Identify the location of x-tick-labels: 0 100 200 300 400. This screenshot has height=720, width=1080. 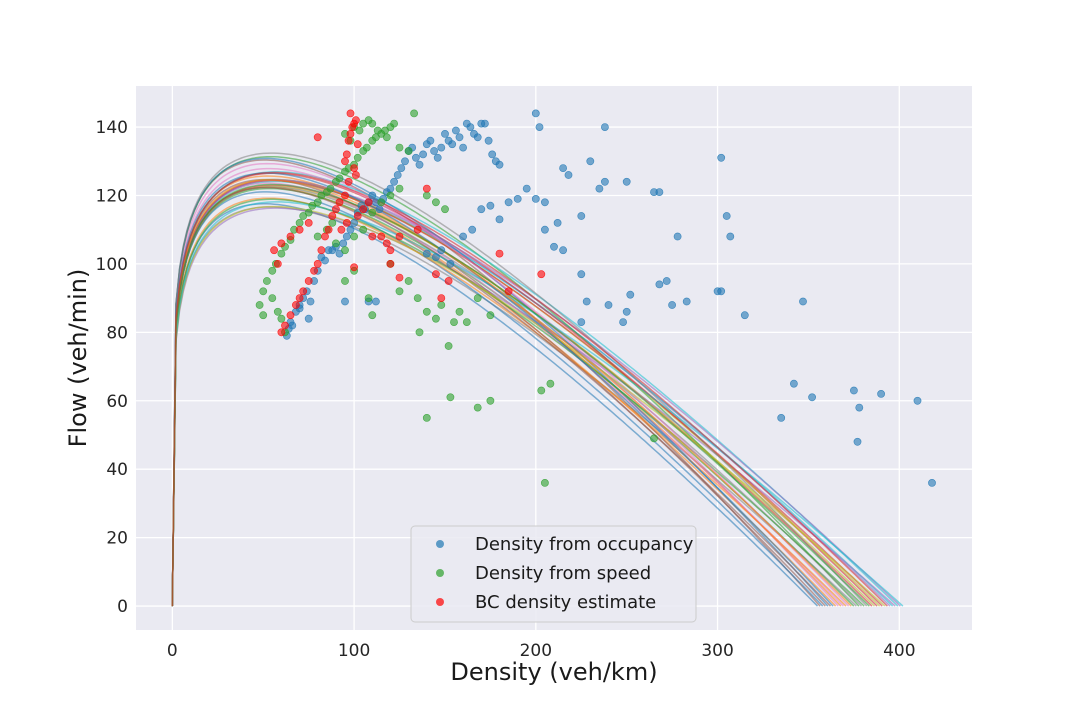
(541, 651).